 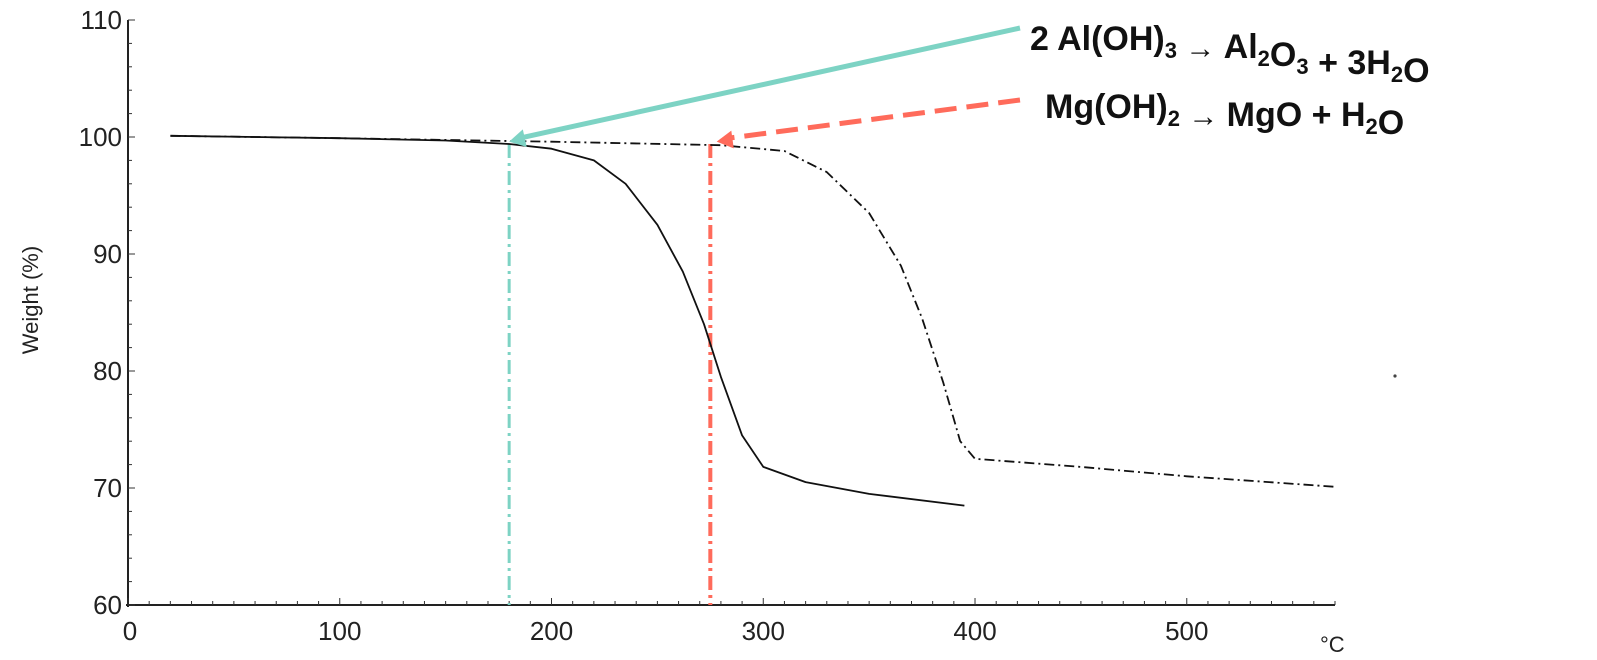 What do you see at coordinates (1296, 115) in the screenshot?
I see `equation-part: MgO + H` at bounding box center [1296, 115].